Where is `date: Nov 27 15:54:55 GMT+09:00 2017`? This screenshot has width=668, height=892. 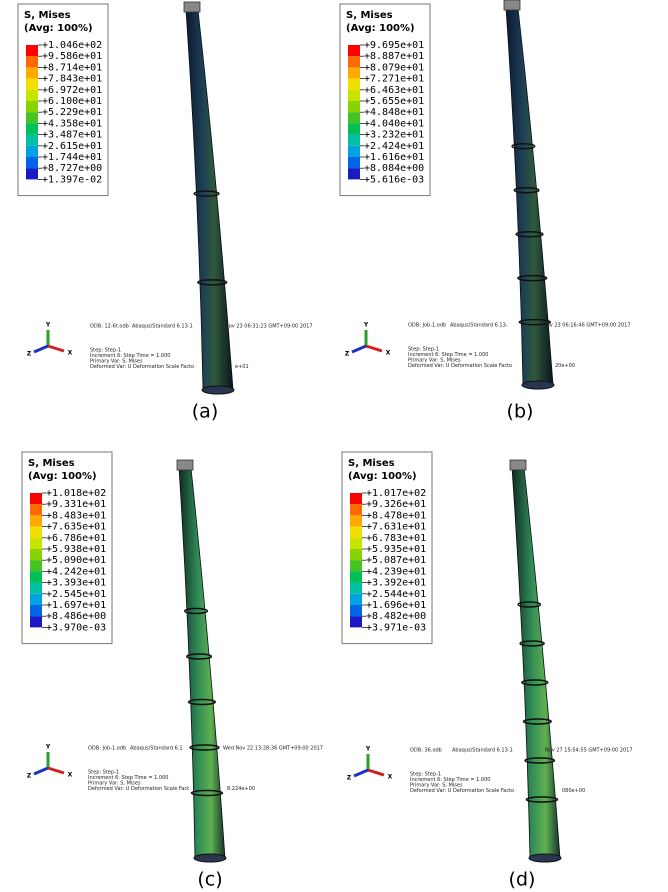 date: Nov 27 15:54:55 GMT+09:00 2017 is located at coordinates (589, 751).